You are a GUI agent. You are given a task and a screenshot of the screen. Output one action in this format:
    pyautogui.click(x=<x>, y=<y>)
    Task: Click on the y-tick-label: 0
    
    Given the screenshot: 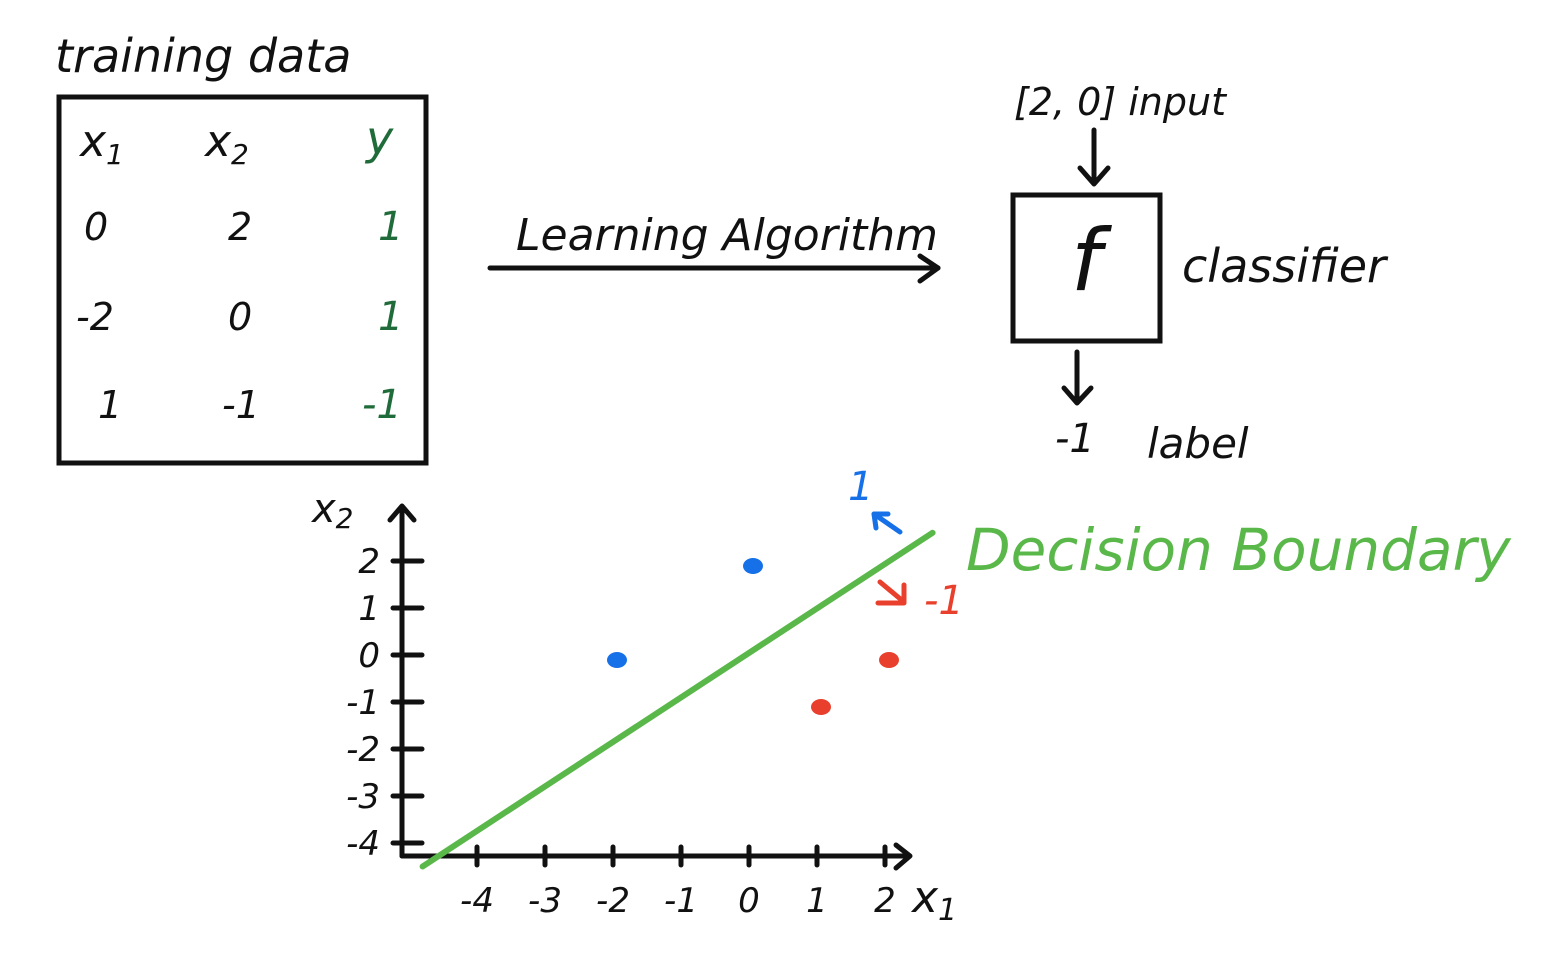 What is the action you would take?
    pyautogui.click(x=369, y=656)
    